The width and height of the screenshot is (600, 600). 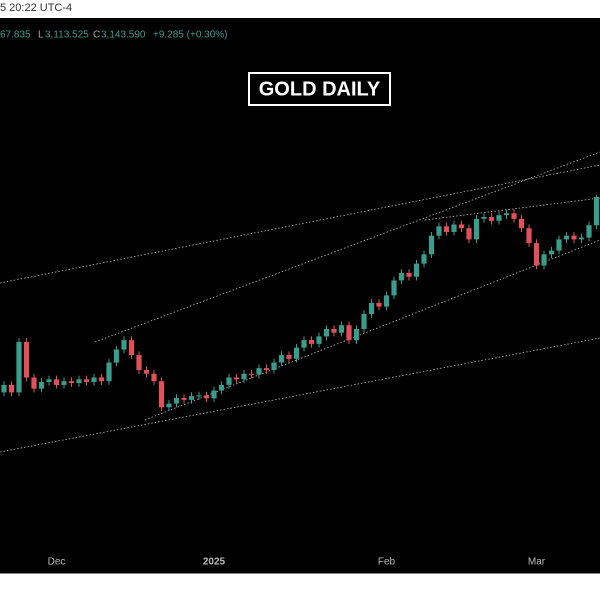 I want to click on header-low: 3,113.525, so click(x=67, y=35).